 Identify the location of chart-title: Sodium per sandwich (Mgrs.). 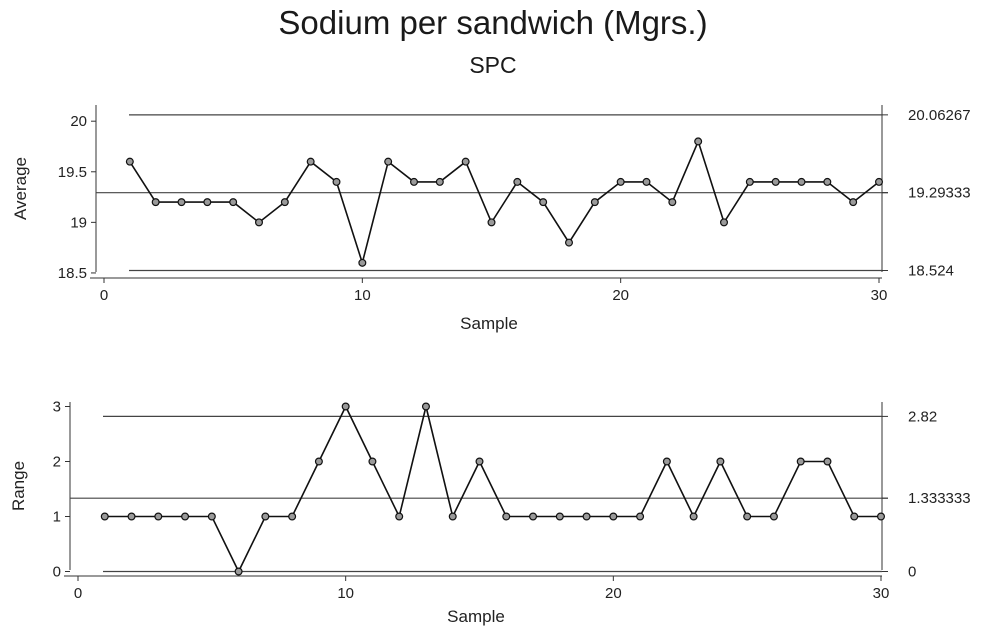
(493, 22).